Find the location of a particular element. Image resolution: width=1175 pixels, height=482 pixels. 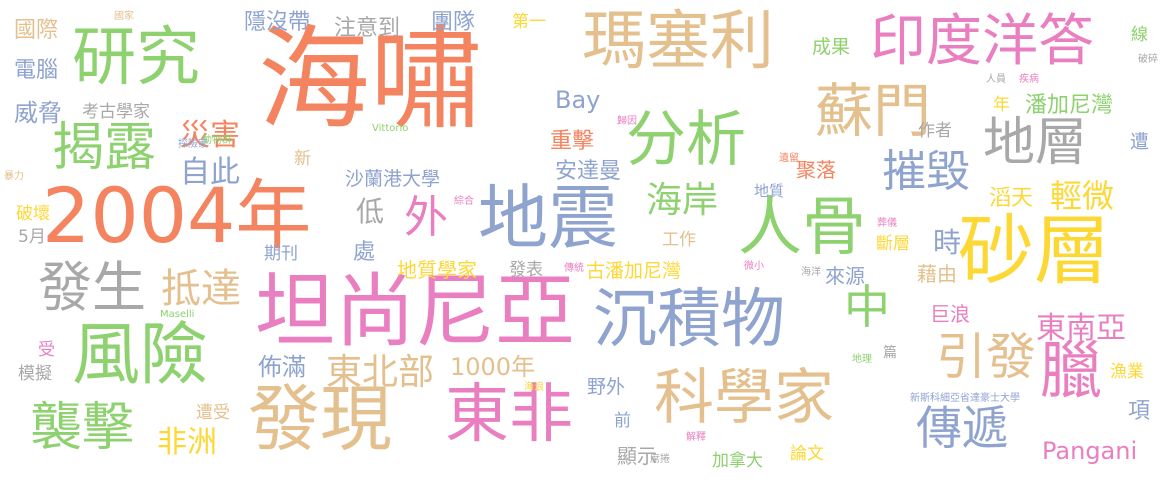

word-towering: 滔天 is located at coordinates (1011, 198).